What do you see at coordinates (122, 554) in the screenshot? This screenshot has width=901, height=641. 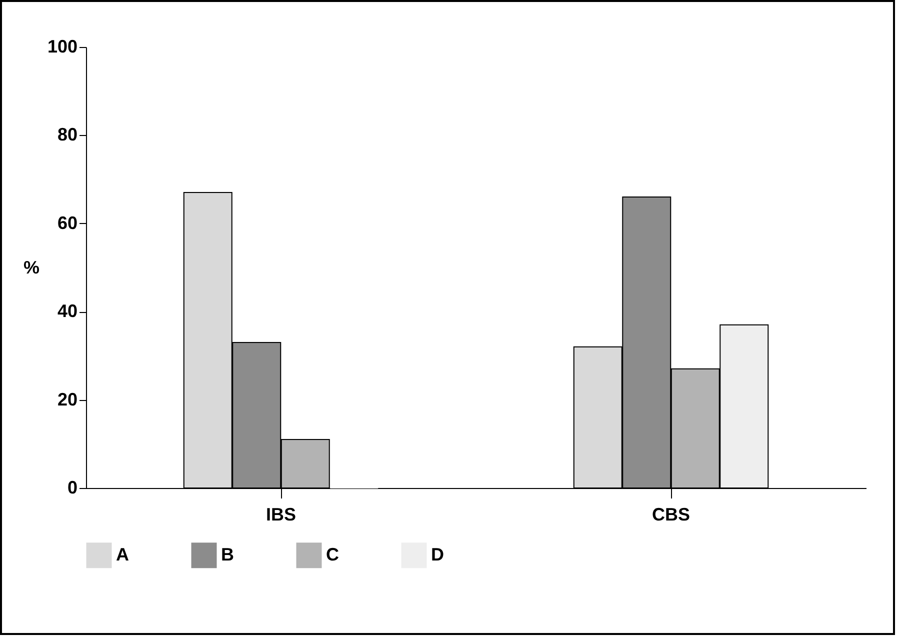 I see `legend-label: A` at bounding box center [122, 554].